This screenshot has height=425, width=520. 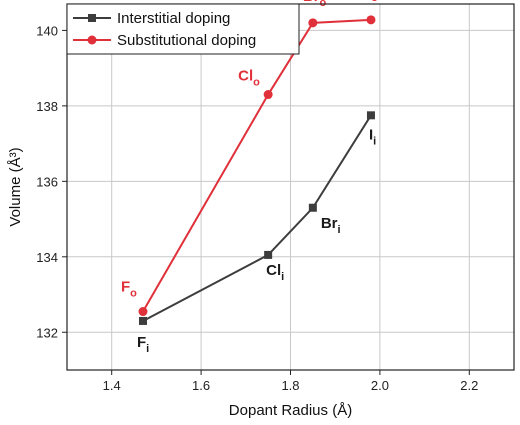 I want to click on point-label: Fo, so click(x=129, y=289).